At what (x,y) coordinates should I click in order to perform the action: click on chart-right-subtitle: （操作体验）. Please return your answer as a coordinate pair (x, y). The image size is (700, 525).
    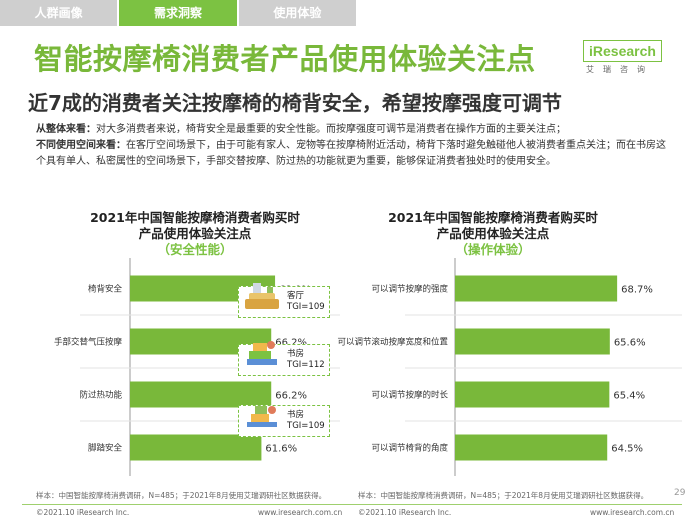
    Looking at the image, I should click on (493, 249).